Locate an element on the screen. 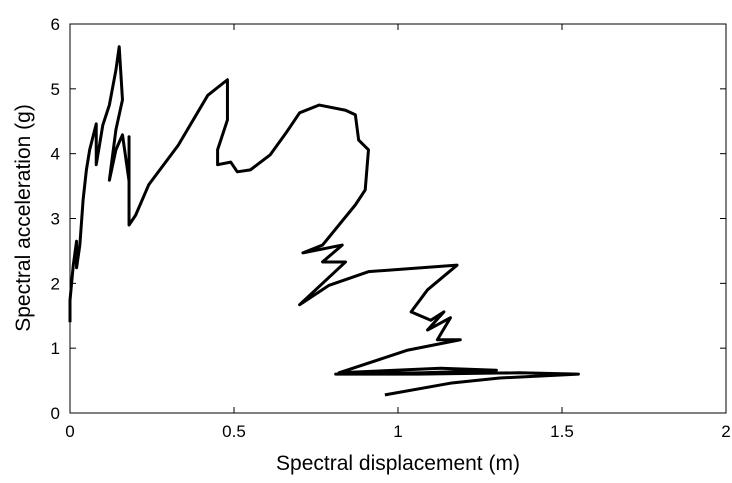  y-tick-label: 6 is located at coordinates (55, 24).